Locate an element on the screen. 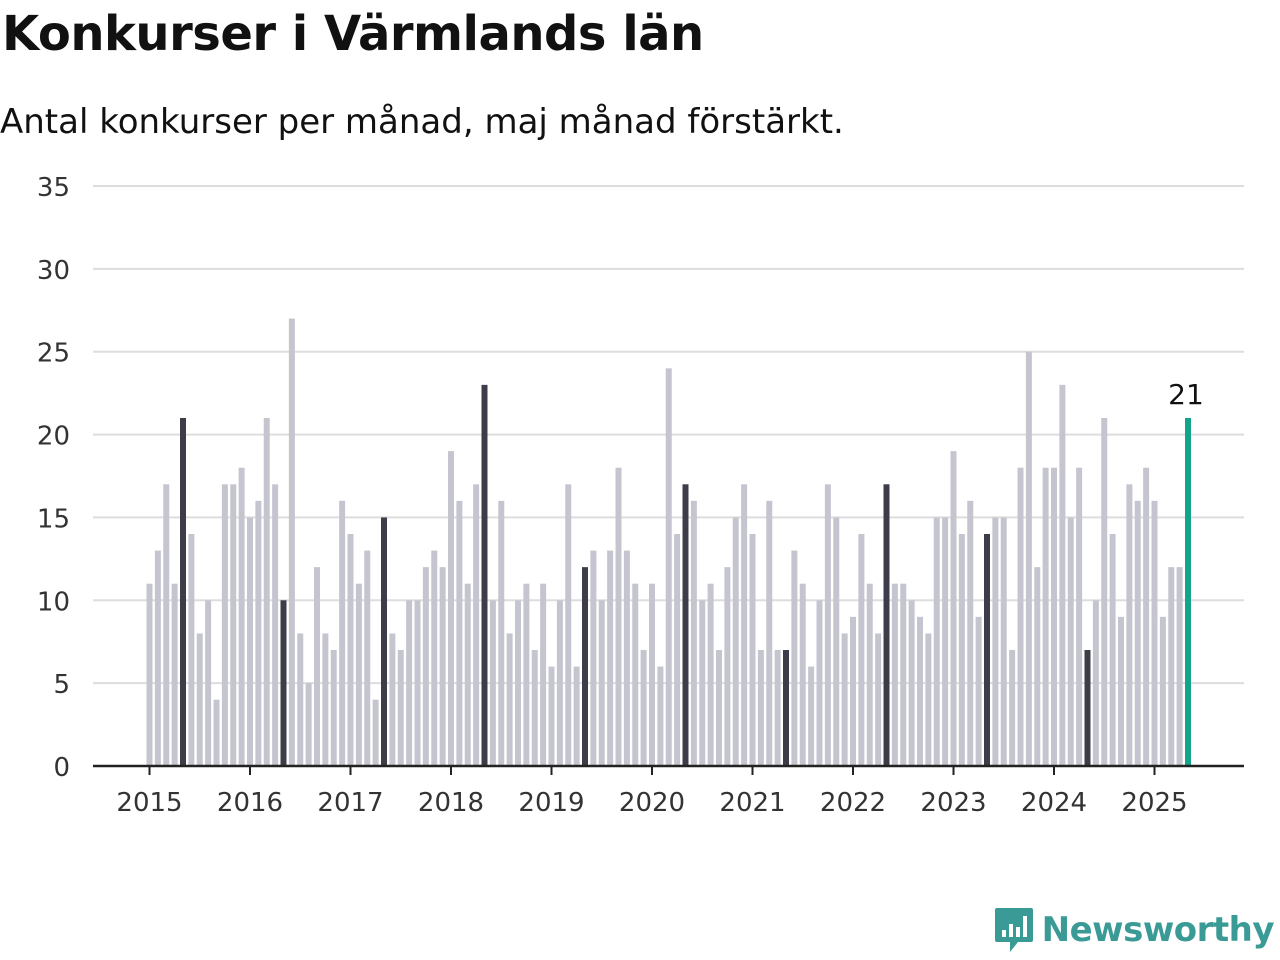 This screenshot has height=960, width=1280. x-tick-label-2024: 2024 is located at coordinates (1054, 803).